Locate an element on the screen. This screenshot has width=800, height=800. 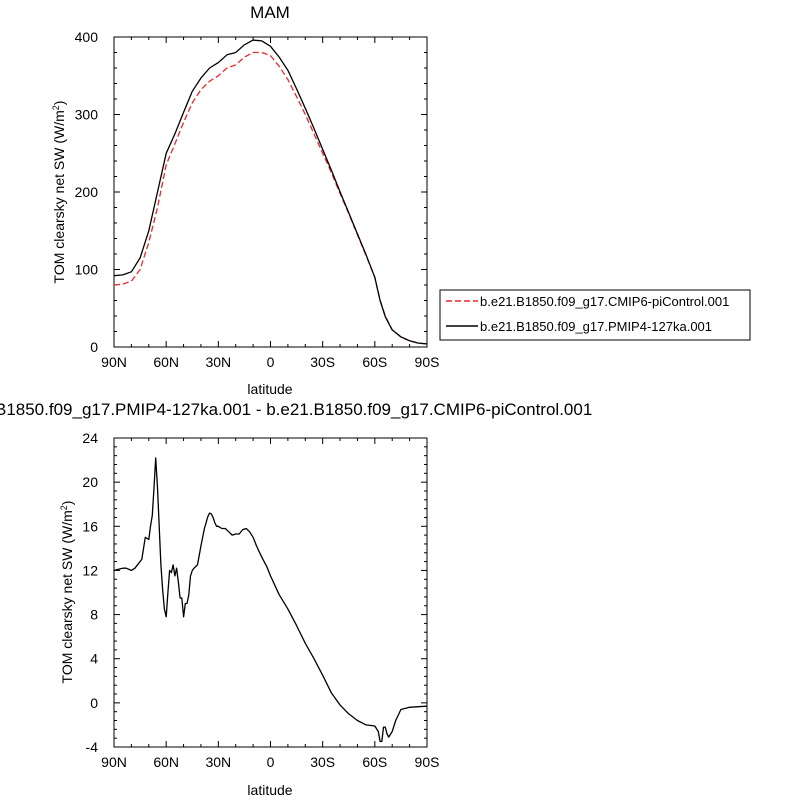
legend-box is located at coordinates (595, 315).